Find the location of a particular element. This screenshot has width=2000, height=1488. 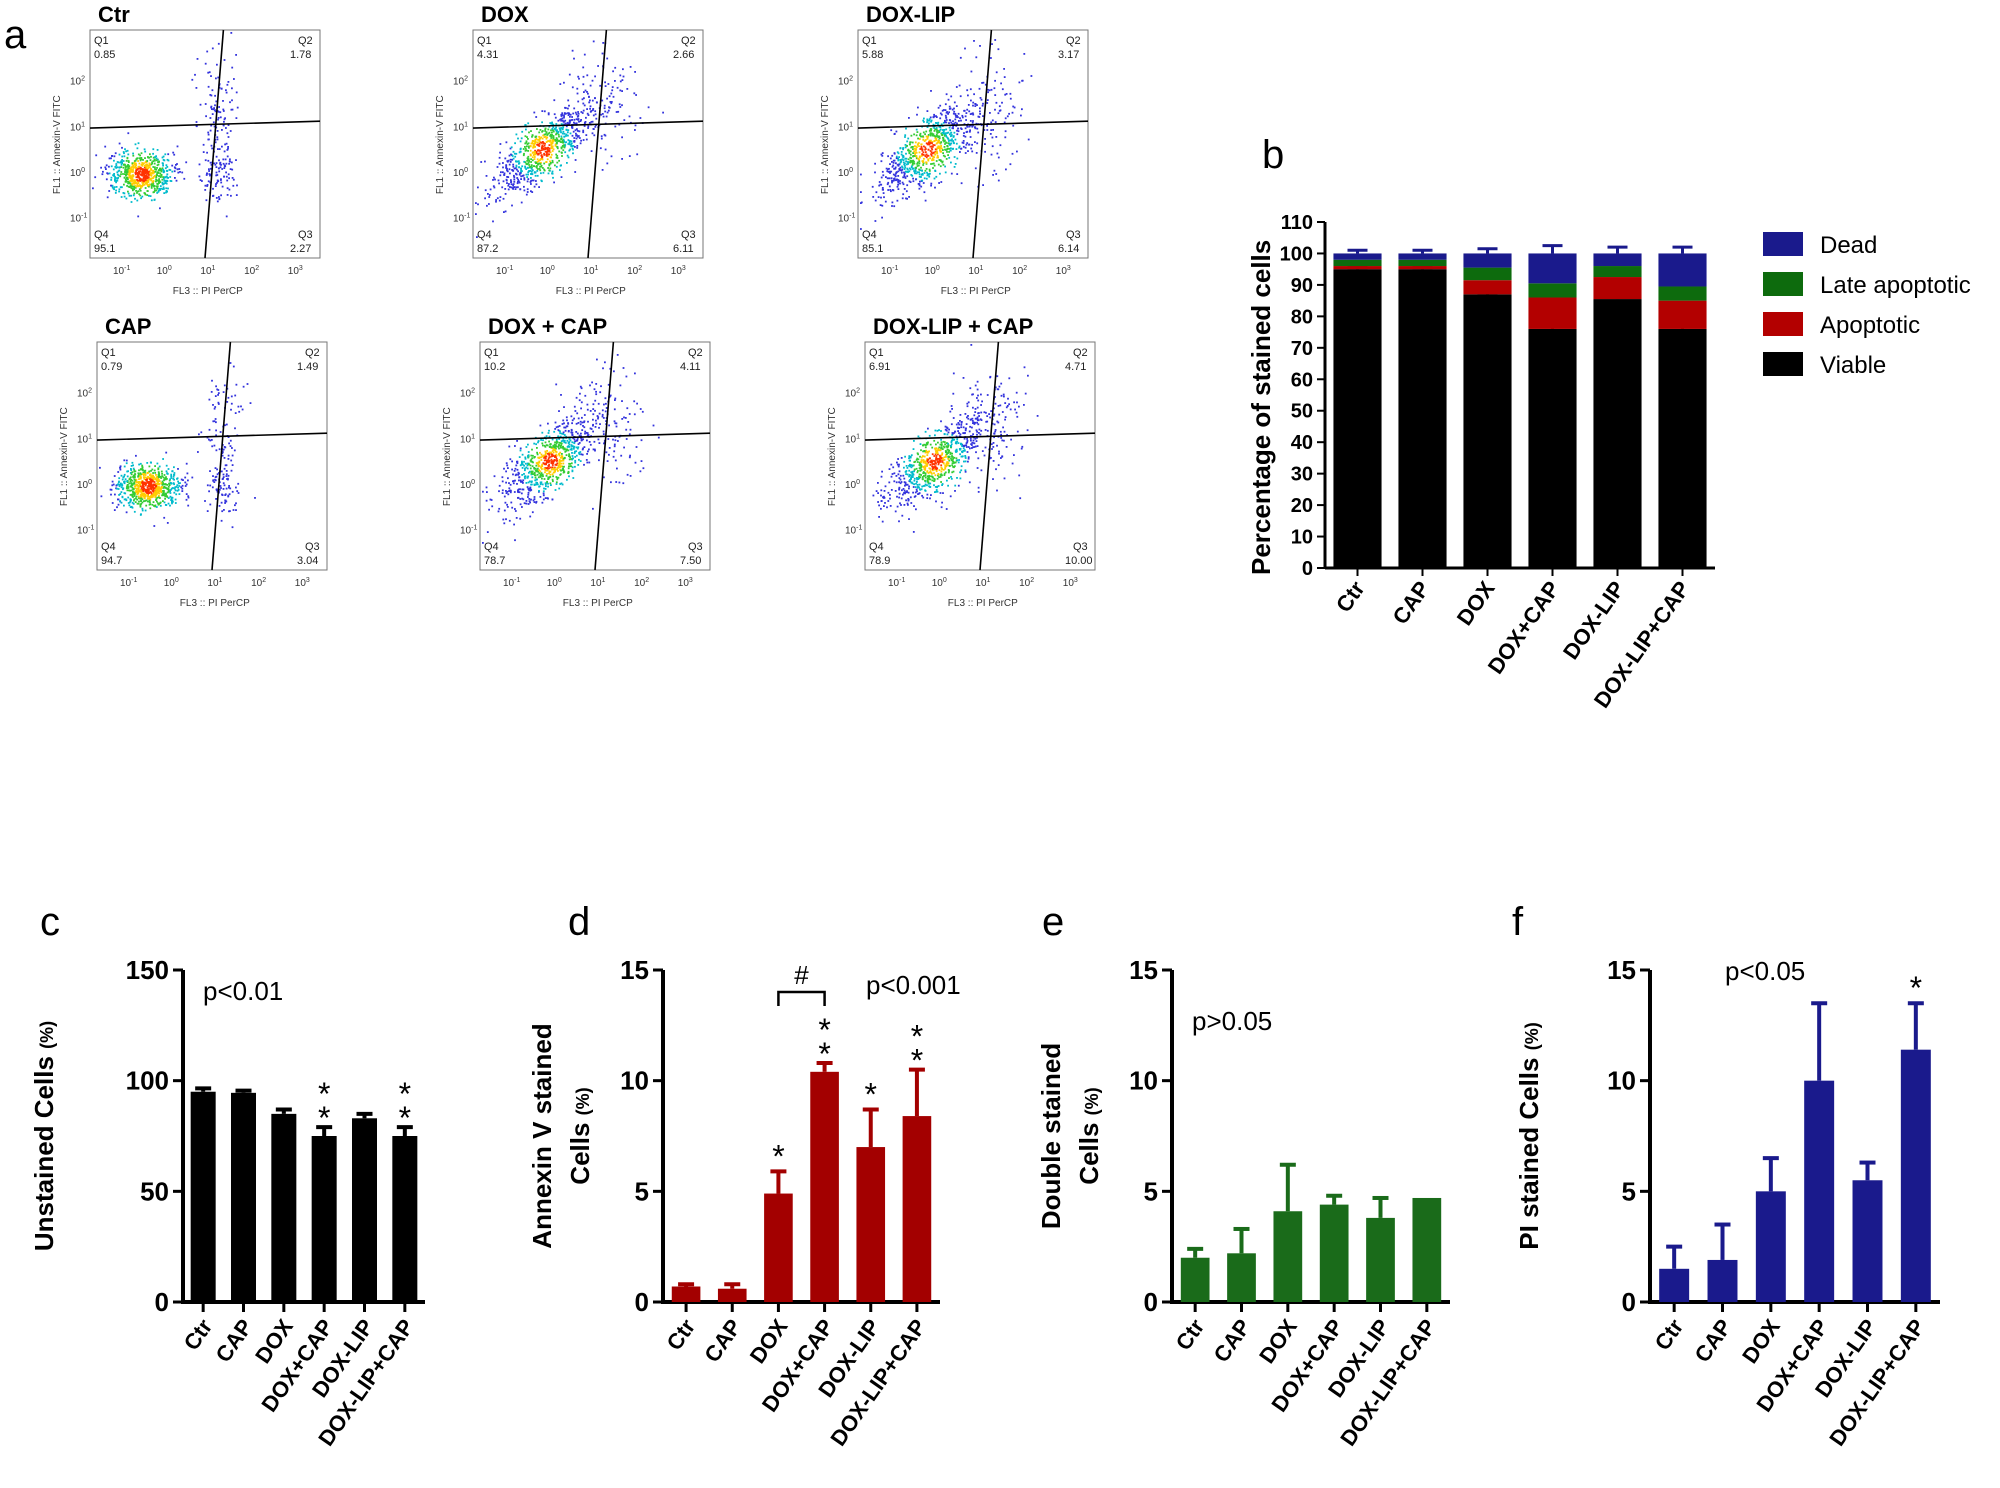

flow-gate-vertical is located at coordinates (214, 144).